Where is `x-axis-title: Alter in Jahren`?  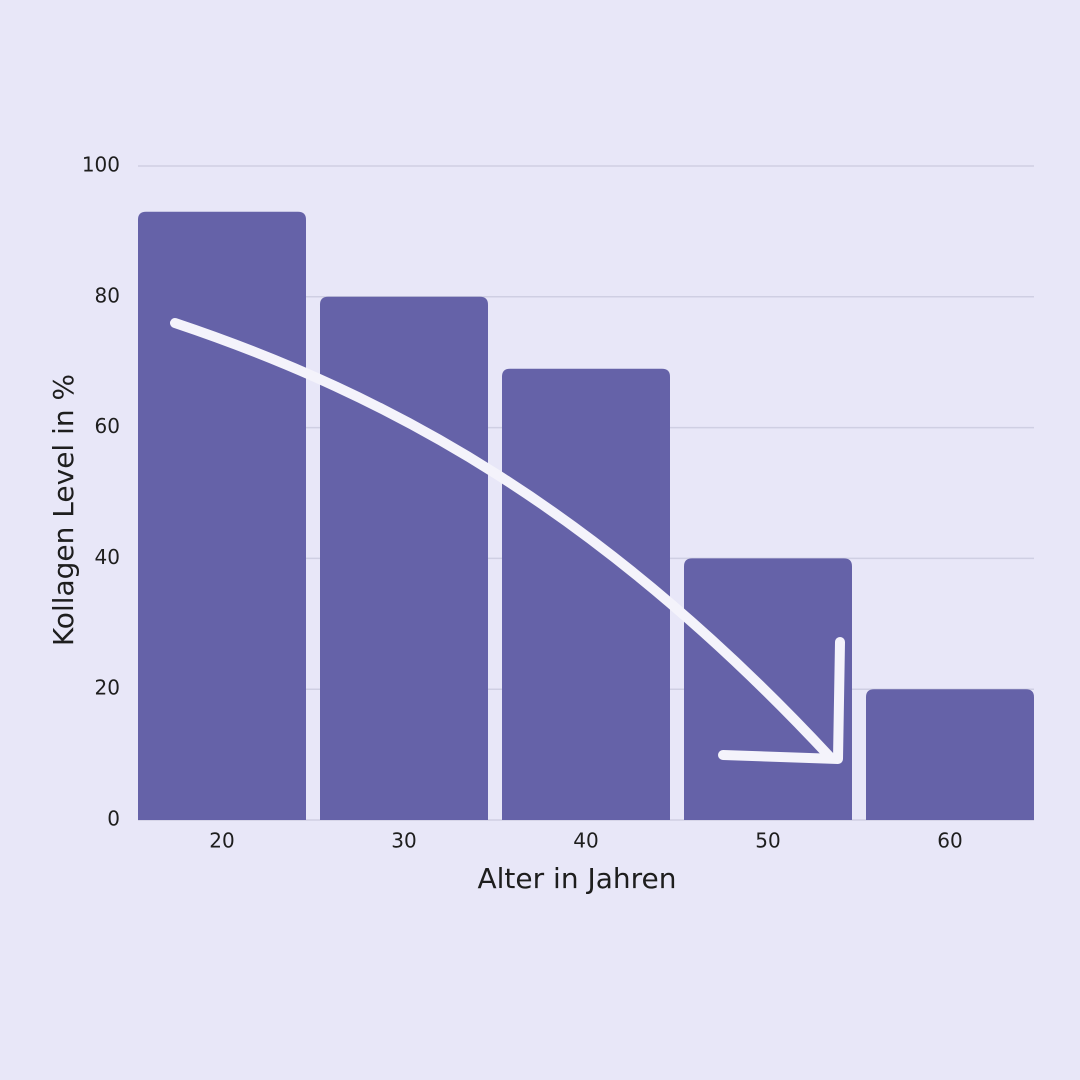
x-axis-title: Alter in Jahren is located at coordinates (576, 878).